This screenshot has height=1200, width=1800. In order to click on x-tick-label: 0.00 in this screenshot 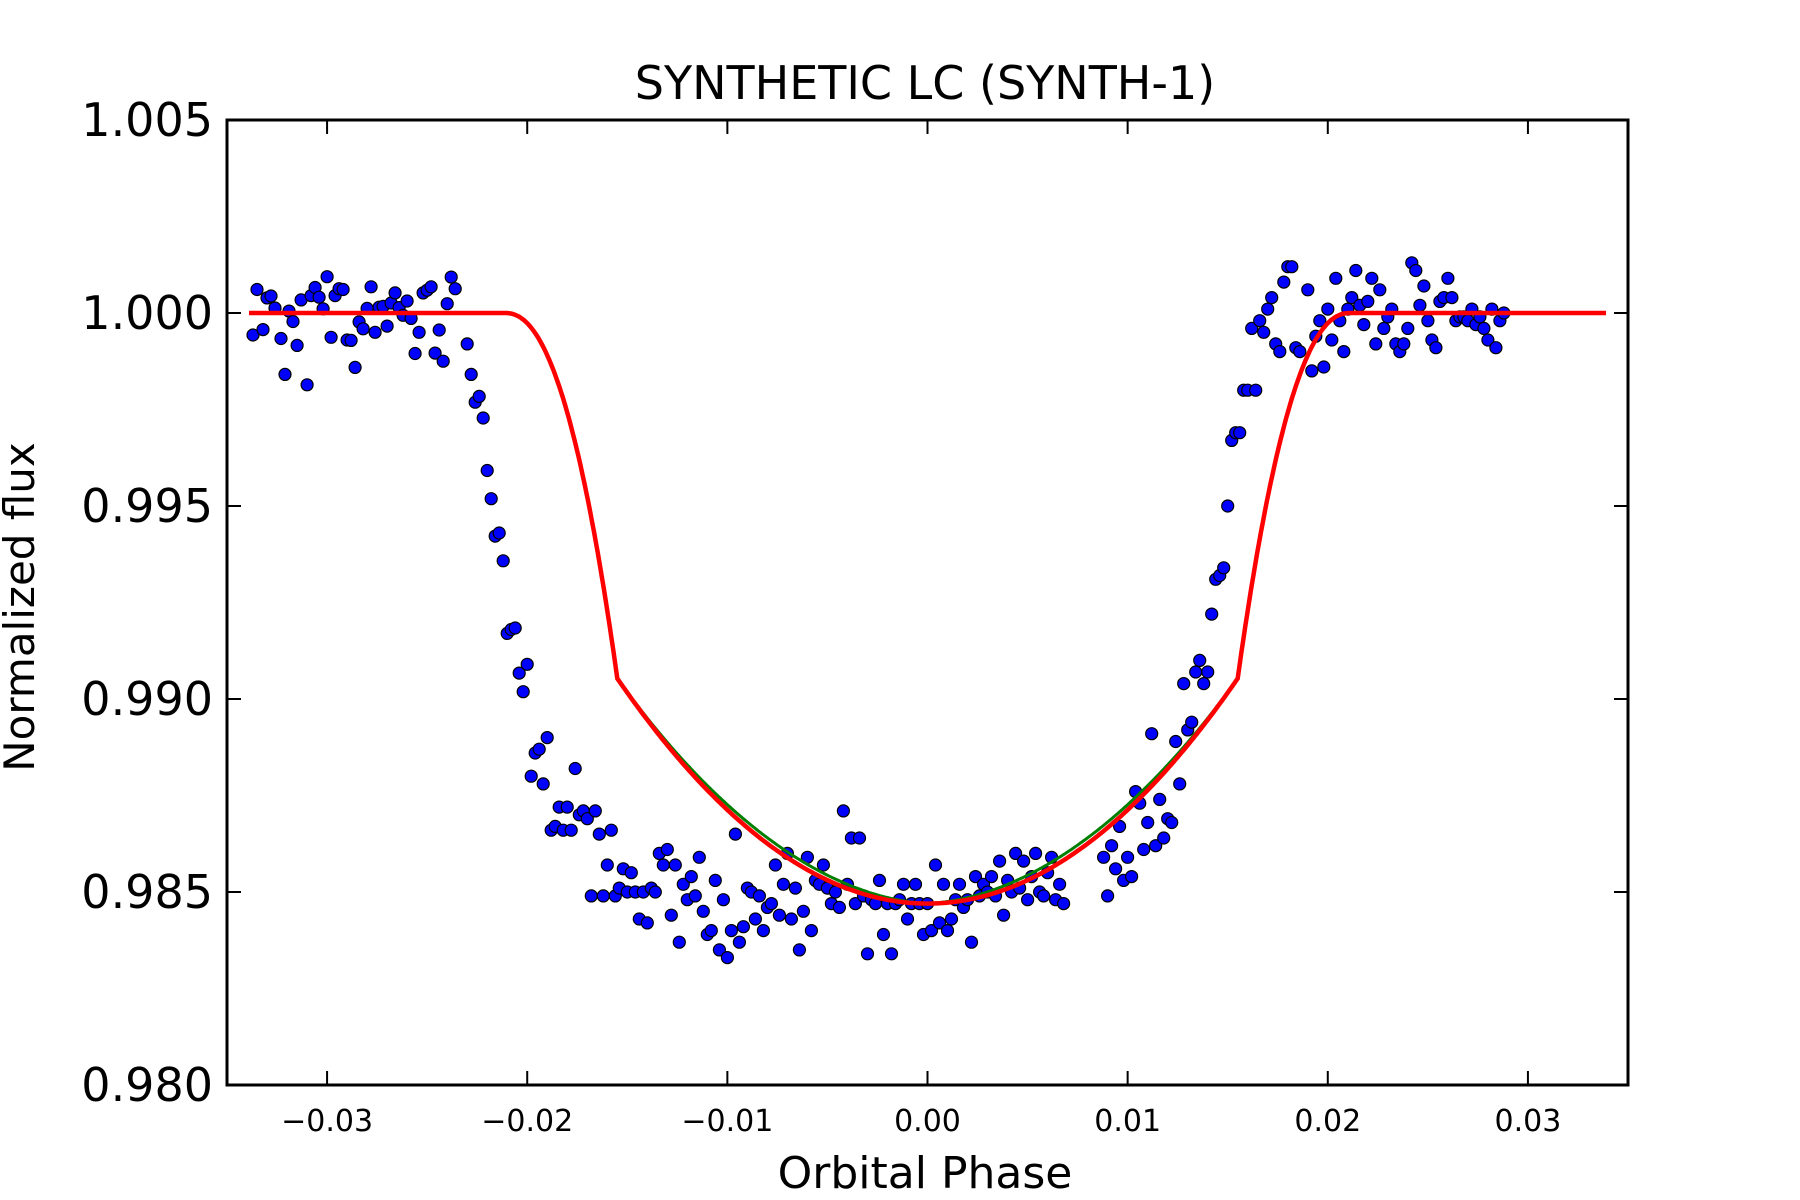, I will do `click(927, 1121)`.